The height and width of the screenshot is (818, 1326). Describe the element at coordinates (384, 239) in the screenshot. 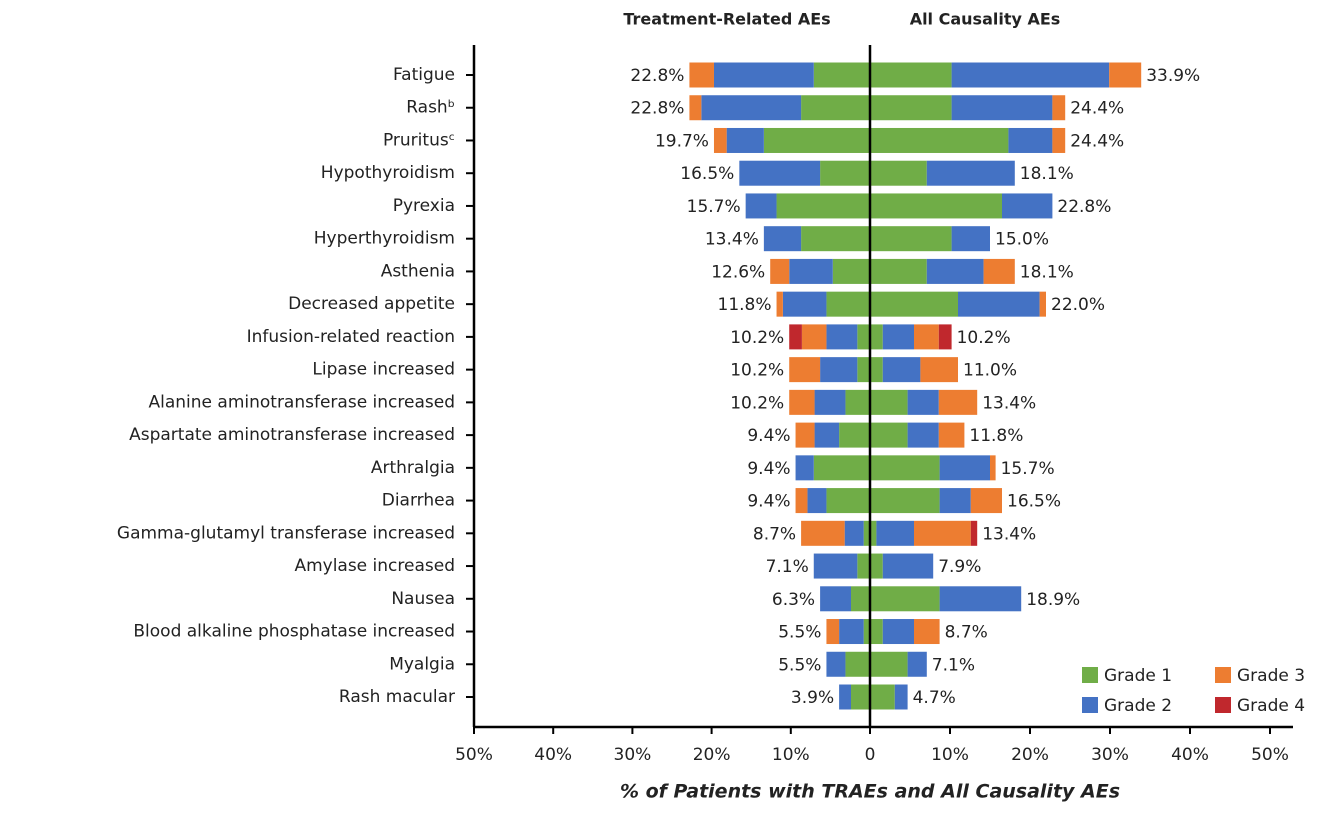

I see `category-label: Hyperthyroidism` at that location.